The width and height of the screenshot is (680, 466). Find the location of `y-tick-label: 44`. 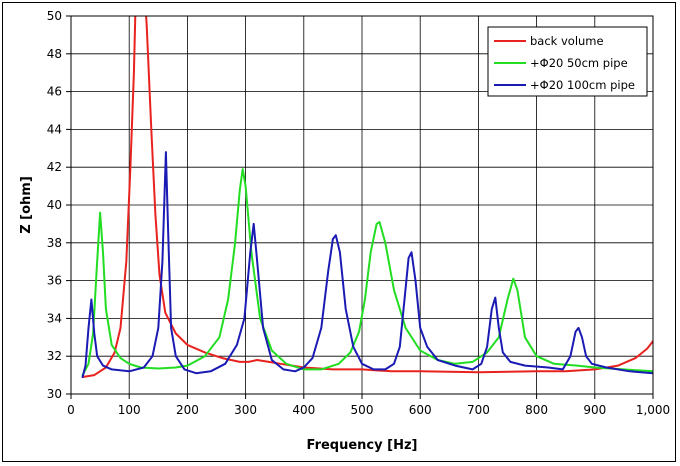

y-tick-label: 44 is located at coordinates (54, 129).